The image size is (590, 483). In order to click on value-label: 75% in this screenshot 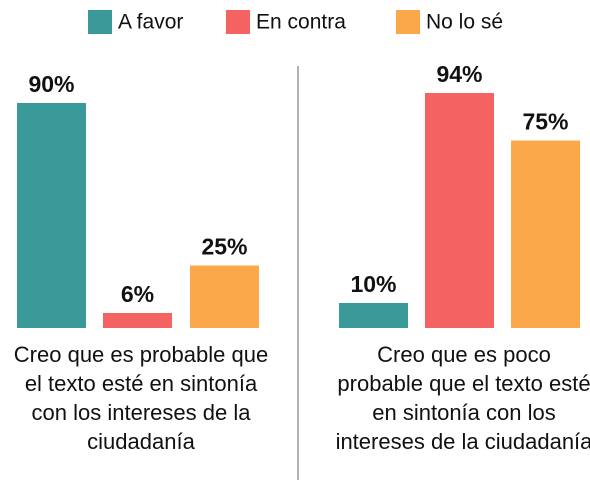, I will do `click(545, 122)`.